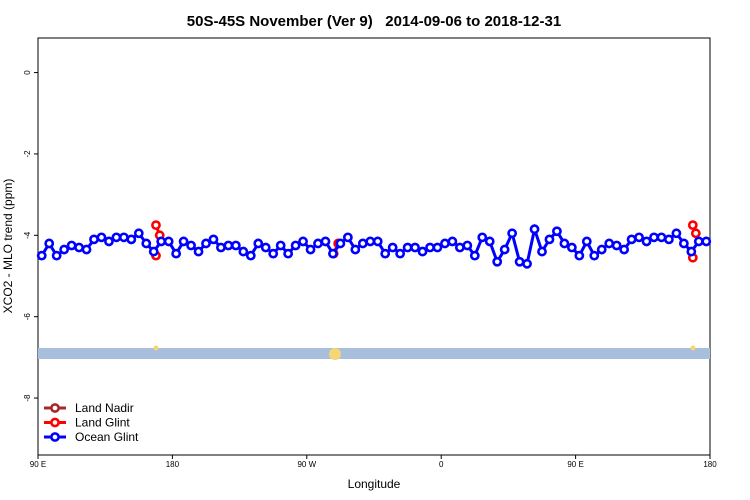 This screenshot has height=500, width=750. Describe the element at coordinates (8, 246) in the screenshot. I see `y-axis-label: XCO2 - MLO trend (ppm)` at that location.